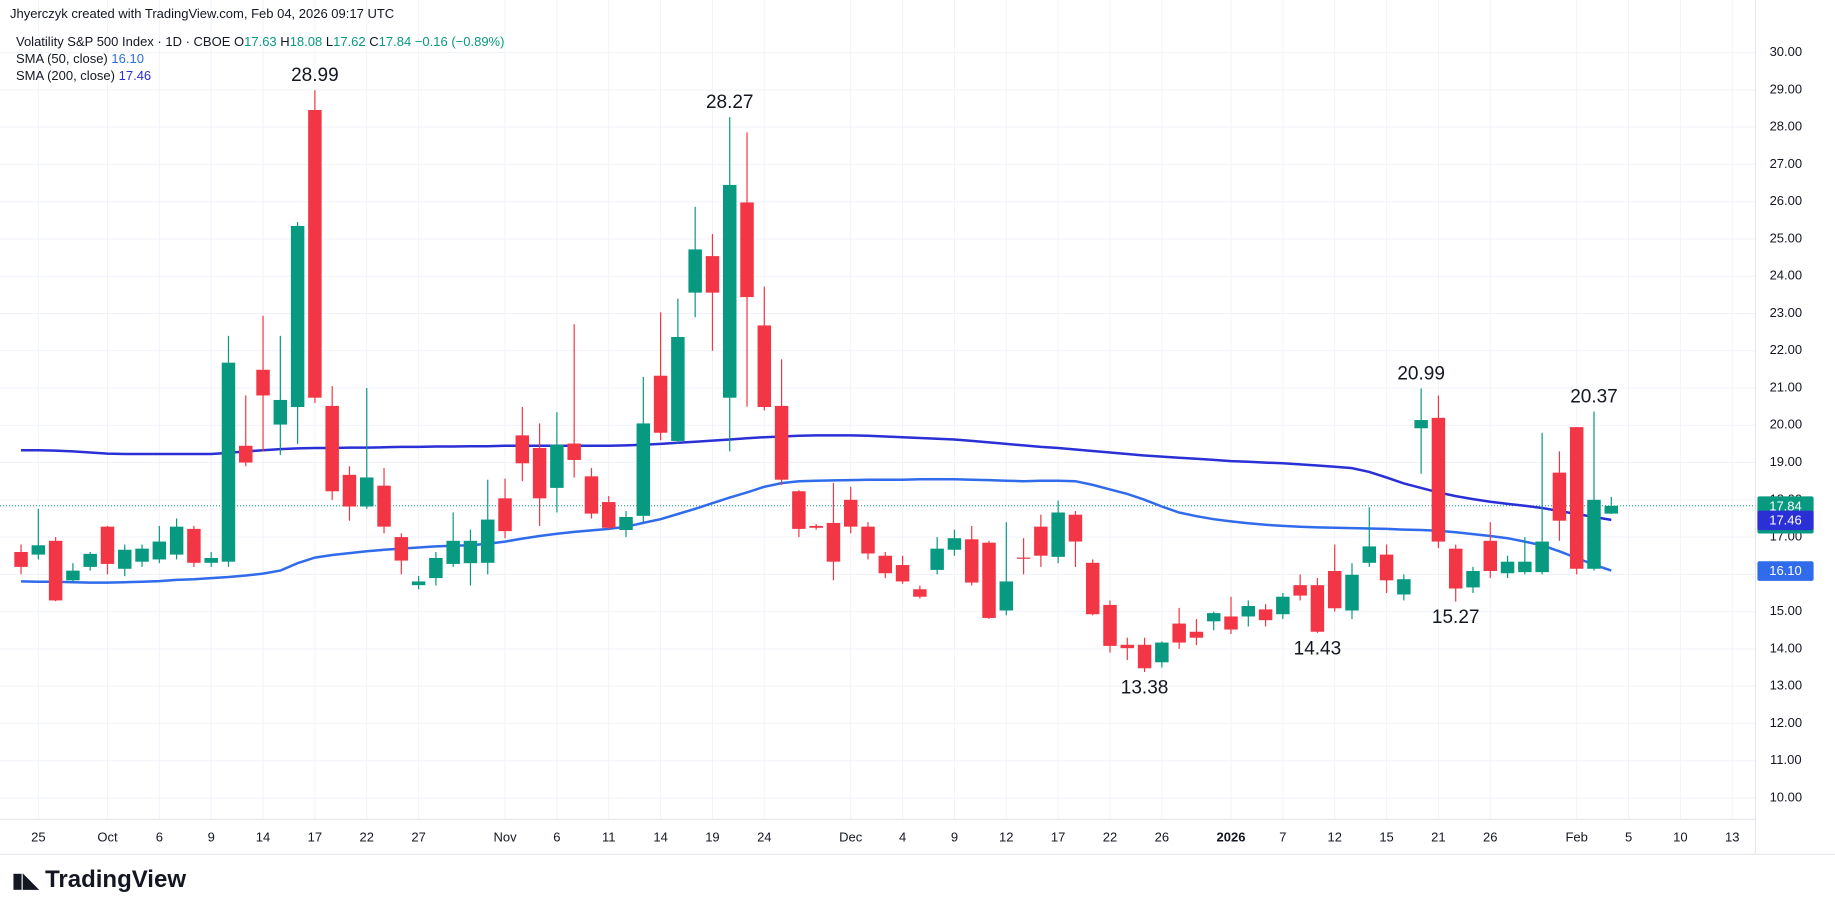 Image resolution: width=1835 pixels, height=913 pixels. What do you see at coordinates (285, 41) in the screenshot?
I see `ohlc-key: H` at bounding box center [285, 41].